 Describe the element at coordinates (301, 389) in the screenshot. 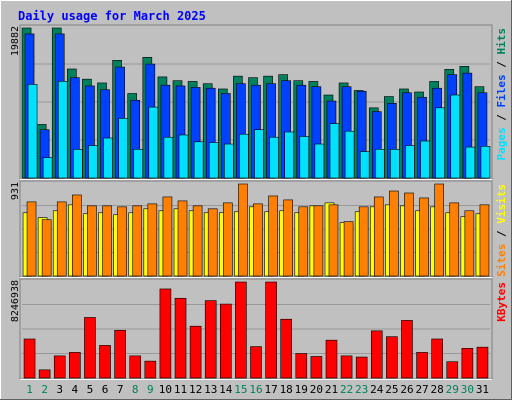

I see `x-label-day-19: 19` at that location.